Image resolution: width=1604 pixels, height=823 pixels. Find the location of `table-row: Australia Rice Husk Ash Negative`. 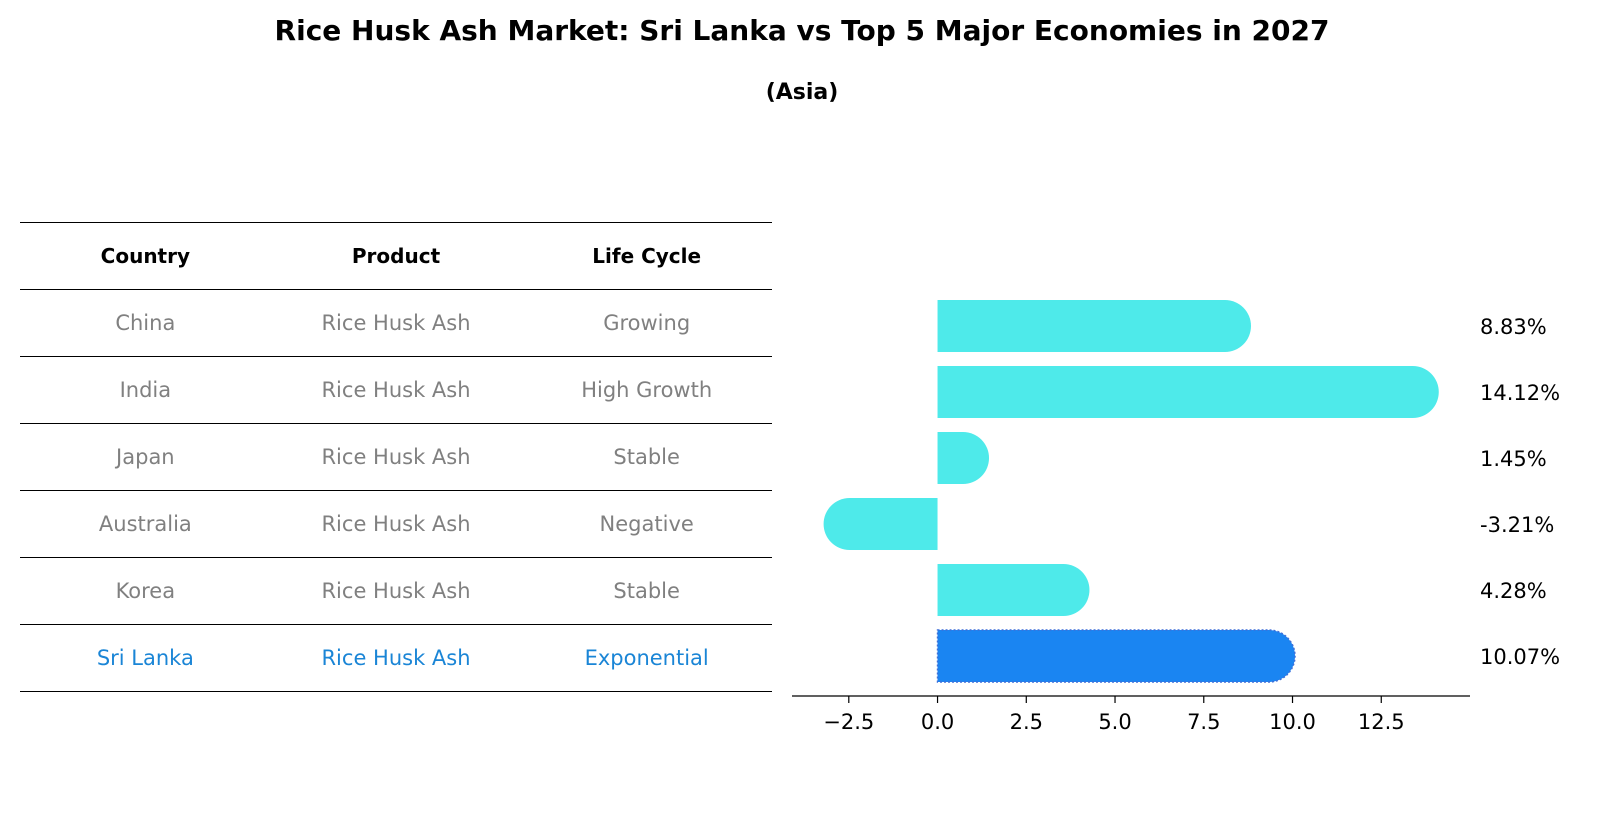

table-row: Australia Rice Husk Ash Negative is located at coordinates (396, 523).